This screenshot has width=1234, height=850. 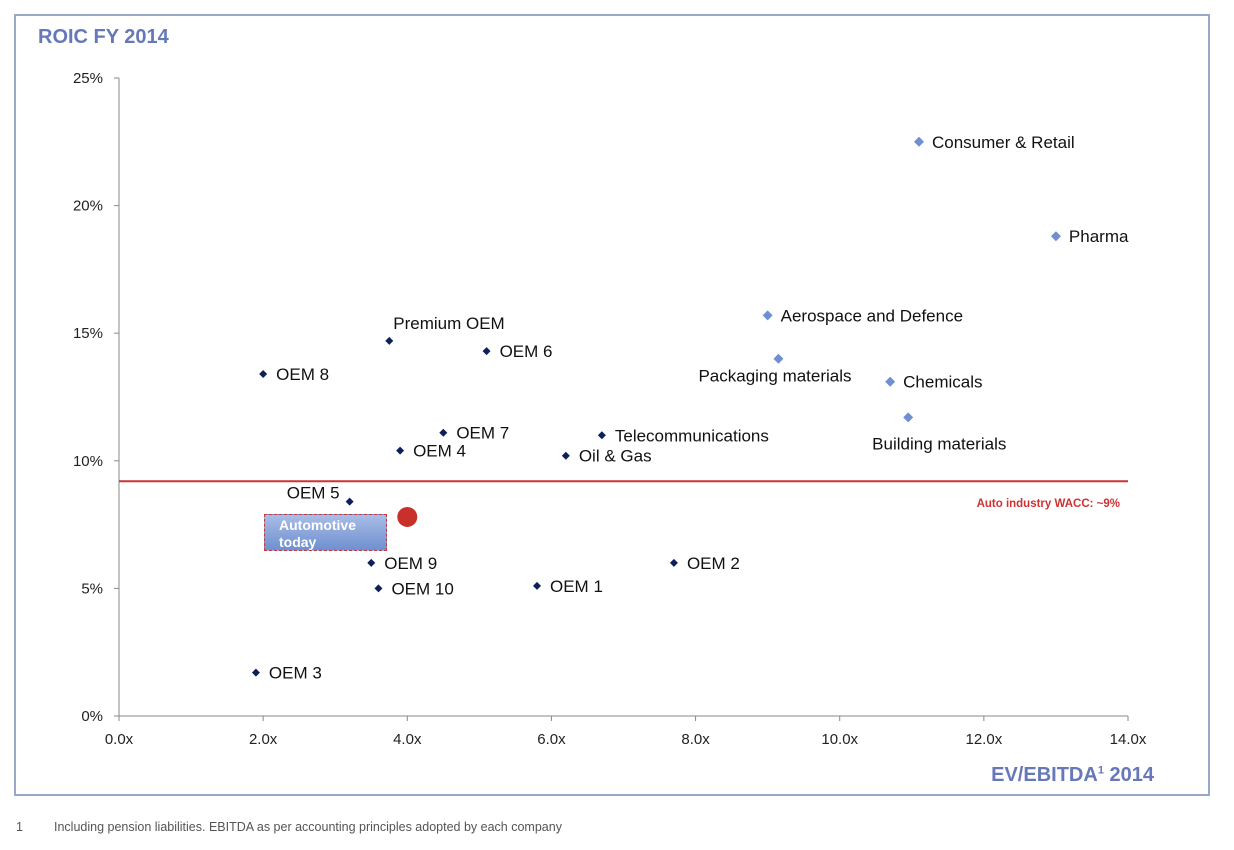 I want to click on y-tick-label: 10%, so click(x=88, y=461).